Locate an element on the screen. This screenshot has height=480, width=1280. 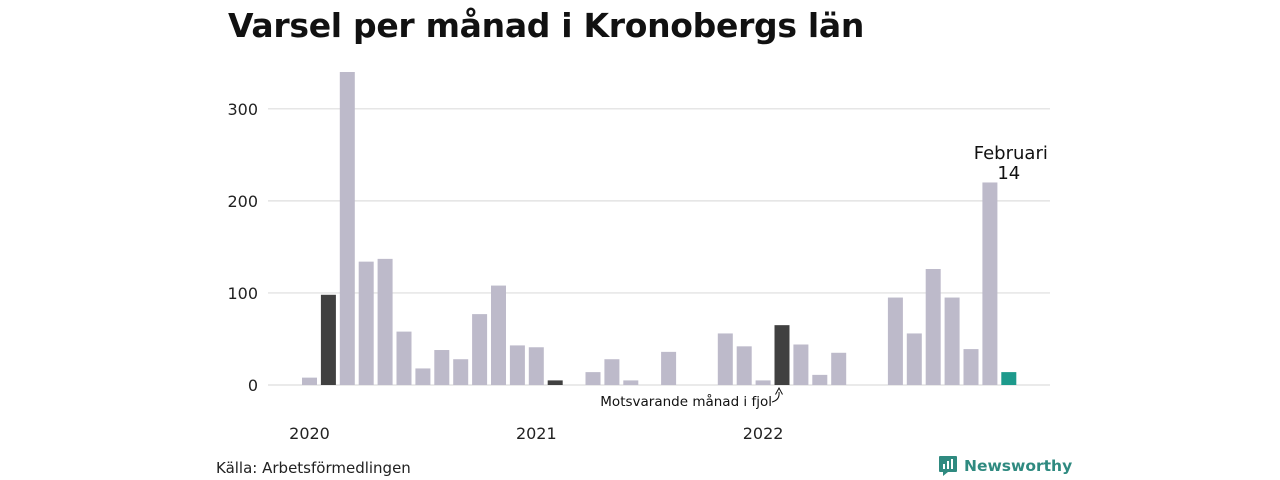
x-year-label: 2020 is located at coordinates (309, 433).